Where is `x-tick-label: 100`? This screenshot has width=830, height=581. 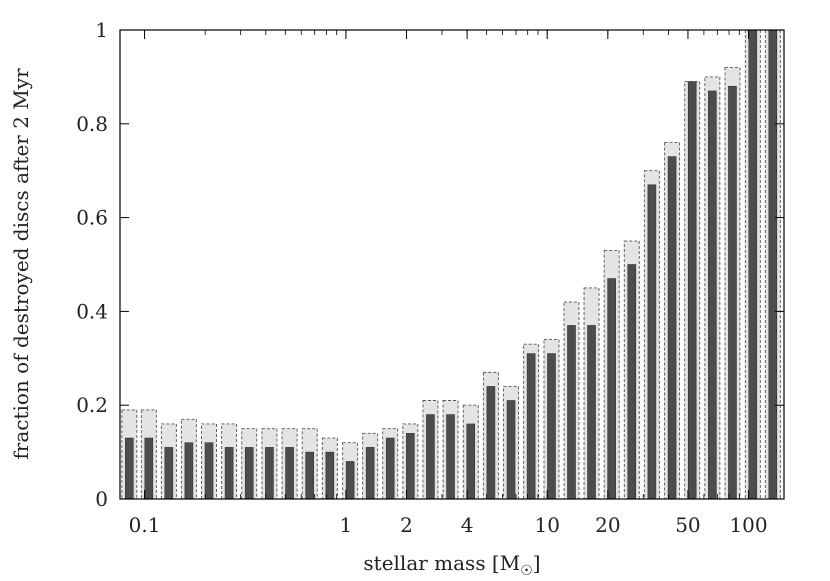
x-tick-label: 100 is located at coordinates (748, 525).